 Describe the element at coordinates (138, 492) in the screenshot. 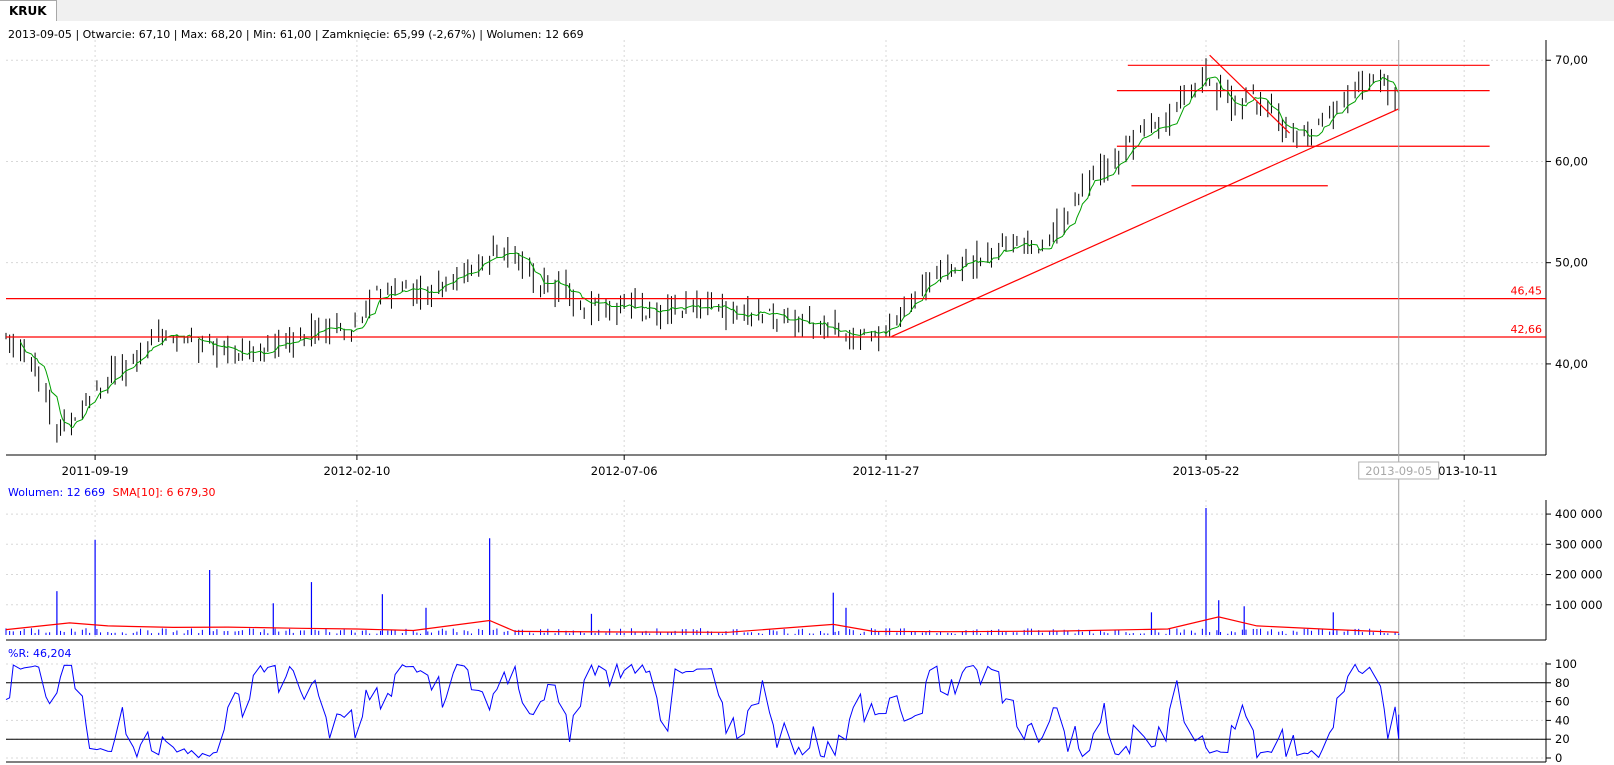

I see `sma-legend-label: SMA[10]:` at that location.